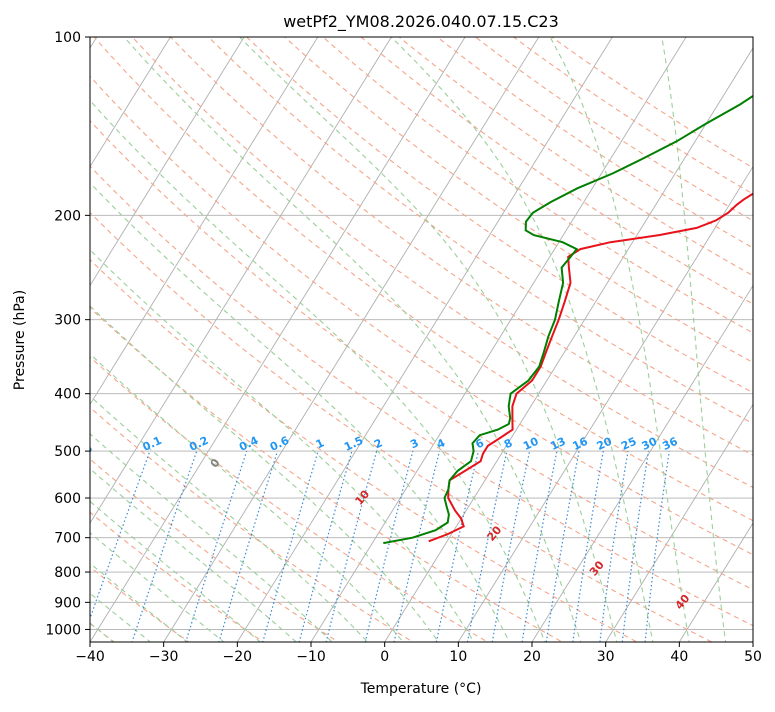 The image size is (775, 712). Describe the element at coordinates (164, 657) in the screenshot. I see `x-tick-label: −30` at that location.